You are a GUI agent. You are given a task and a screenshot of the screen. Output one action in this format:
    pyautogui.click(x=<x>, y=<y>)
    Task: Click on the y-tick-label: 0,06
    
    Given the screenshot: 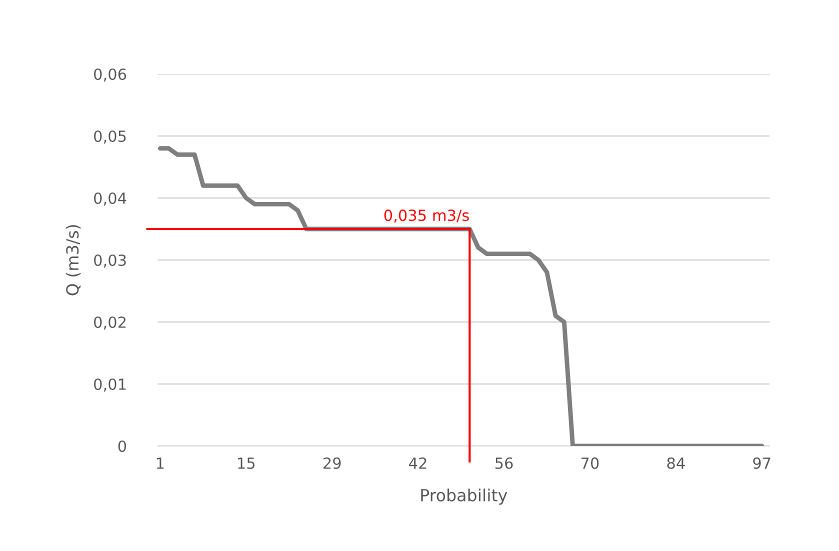 What is the action you would take?
    pyautogui.click(x=110, y=75)
    